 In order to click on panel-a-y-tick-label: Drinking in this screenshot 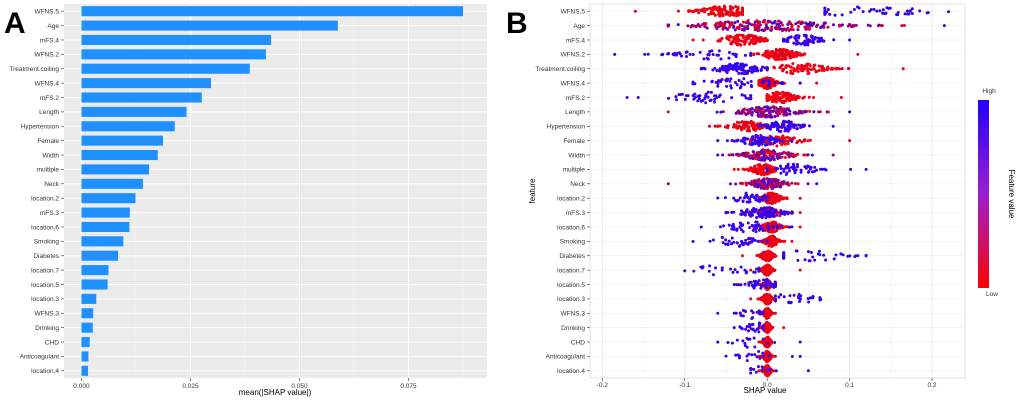, I will do `click(47, 328)`.